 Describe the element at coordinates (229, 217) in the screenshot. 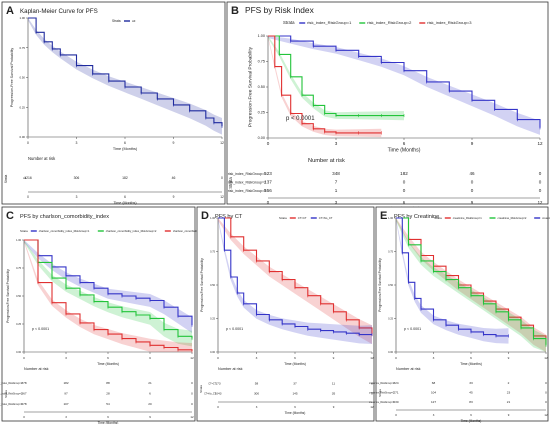

I see `panel-title: PFS by CT` at that location.